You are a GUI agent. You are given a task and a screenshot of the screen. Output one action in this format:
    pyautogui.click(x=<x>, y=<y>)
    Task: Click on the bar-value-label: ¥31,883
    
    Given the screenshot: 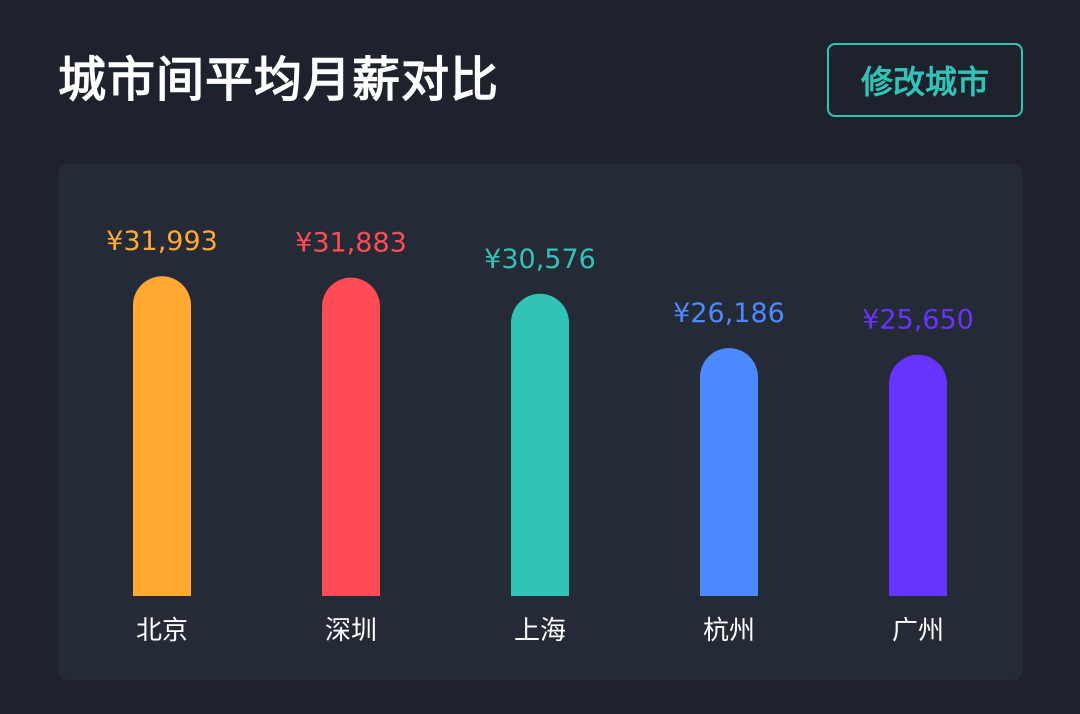 What is the action you would take?
    pyautogui.click(x=351, y=243)
    